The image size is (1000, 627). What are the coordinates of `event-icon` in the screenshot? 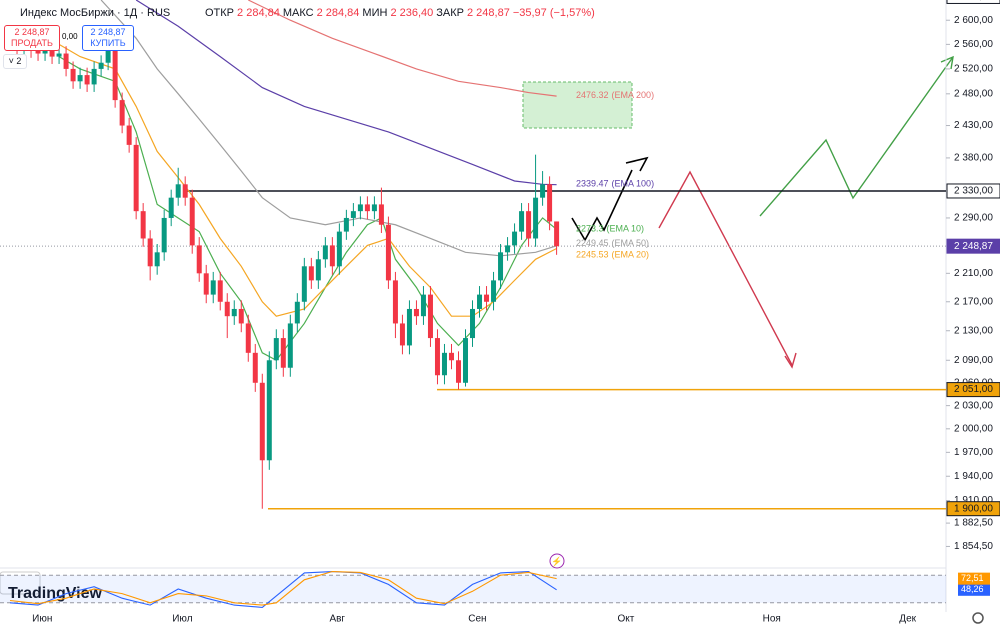 It's located at (557, 561).